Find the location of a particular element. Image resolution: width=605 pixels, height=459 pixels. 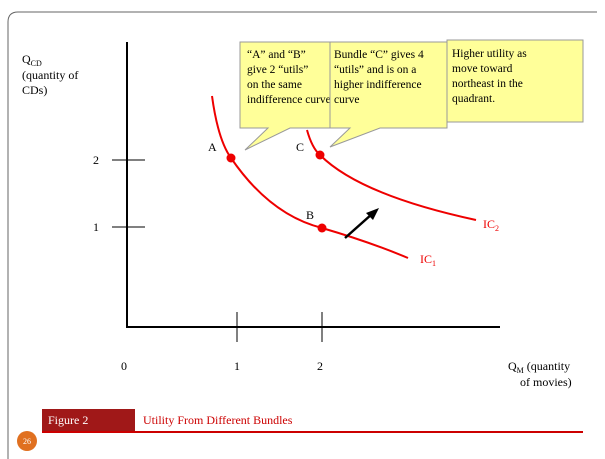

arrow-head is located at coordinates (372, 214).